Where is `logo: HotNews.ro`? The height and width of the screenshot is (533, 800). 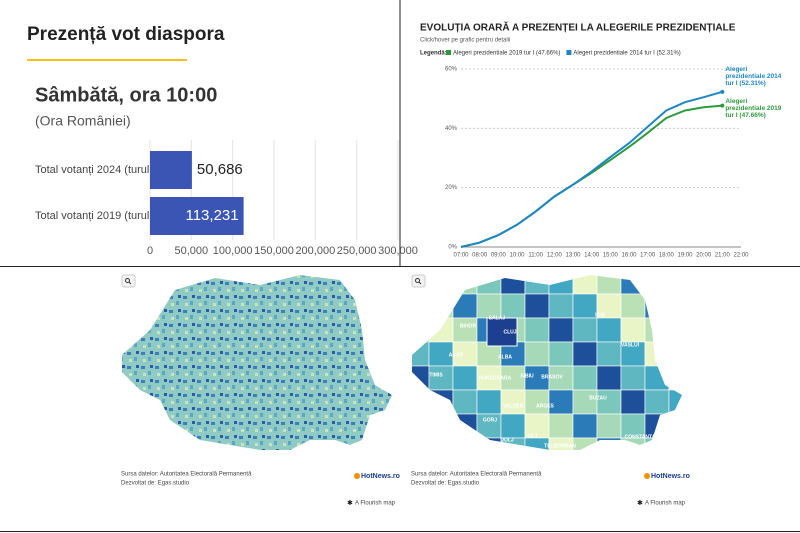 logo: HotNews.ro is located at coordinates (670, 476).